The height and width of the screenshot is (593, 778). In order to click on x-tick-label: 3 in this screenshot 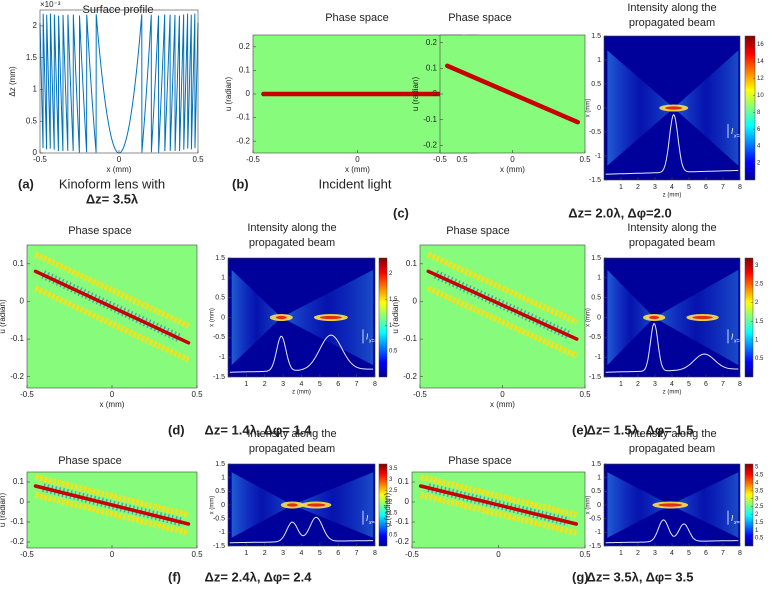, I will do `click(283, 553)`.